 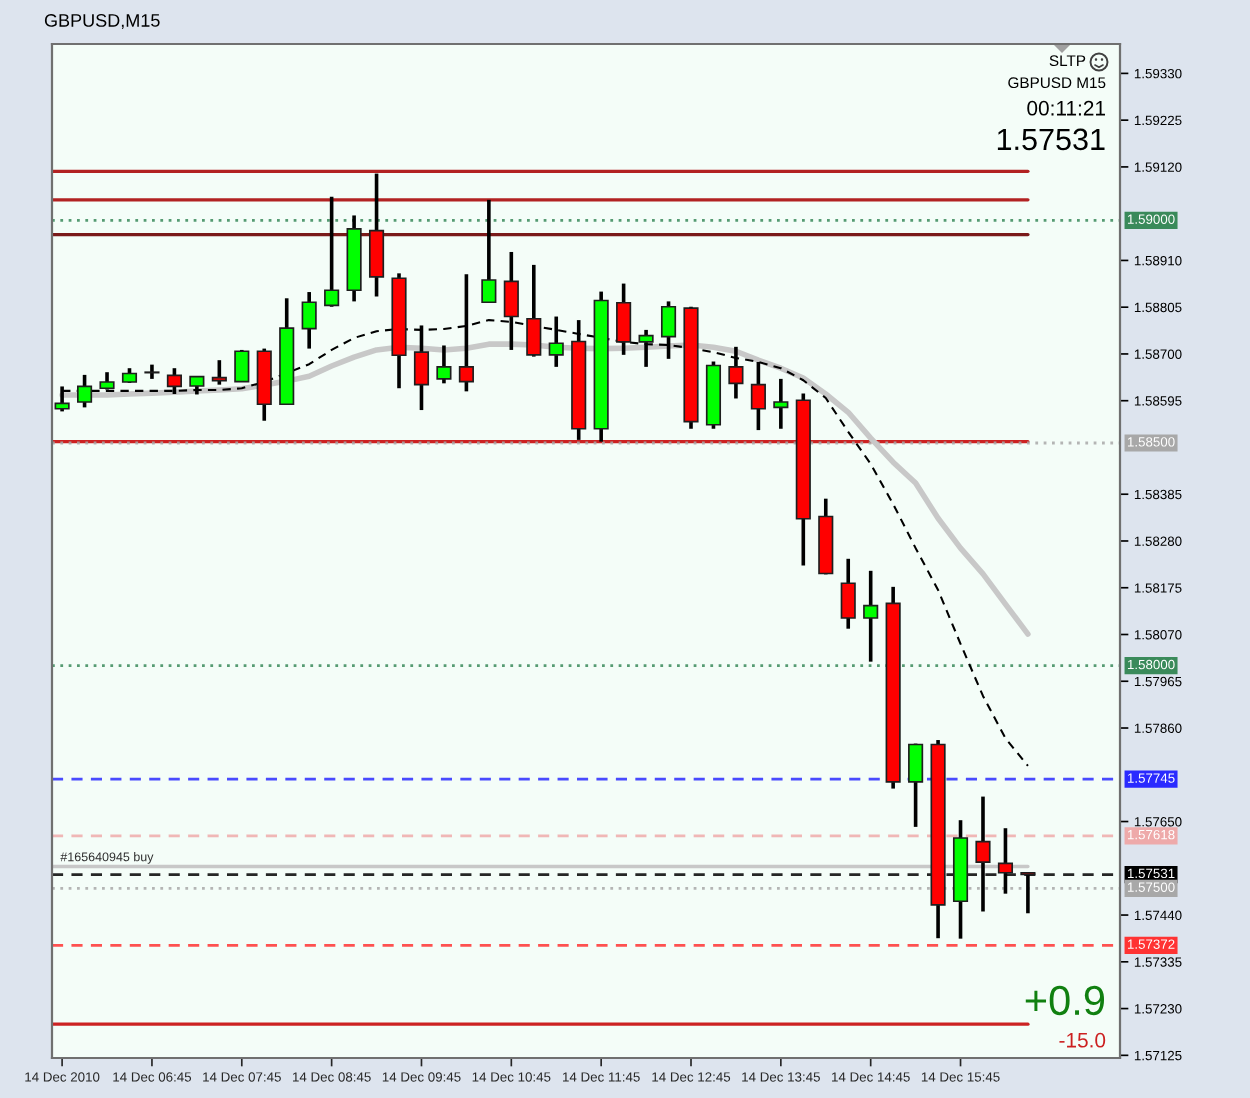 What do you see at coordinates (1065, 1000) in the screenshot?
I see `annotation: +0.9` at bounding box center [1065, 1000].